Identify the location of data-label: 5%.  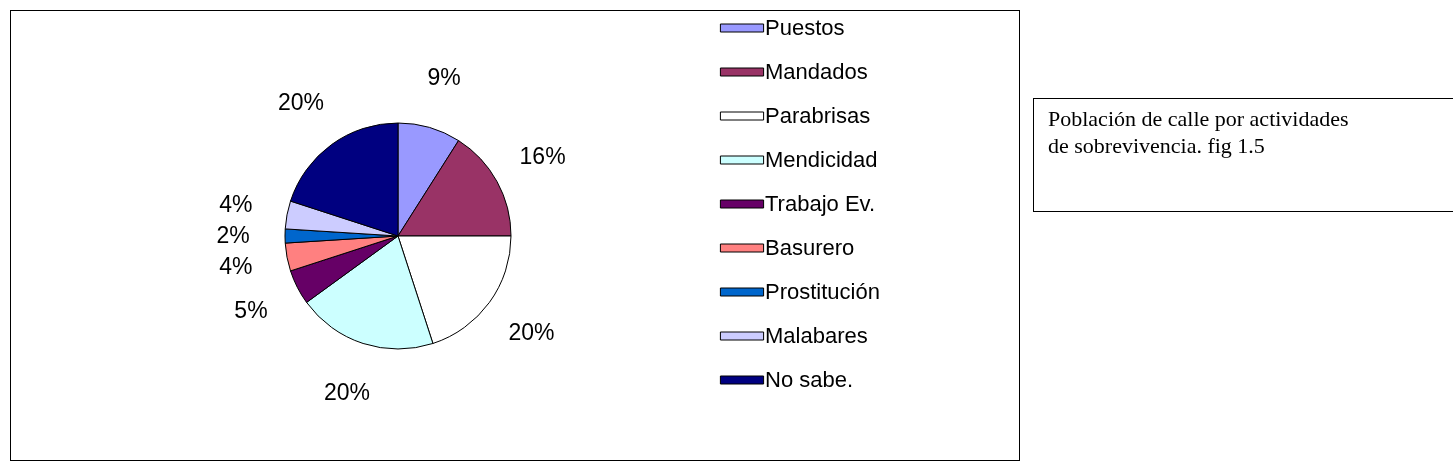
(251, 309).